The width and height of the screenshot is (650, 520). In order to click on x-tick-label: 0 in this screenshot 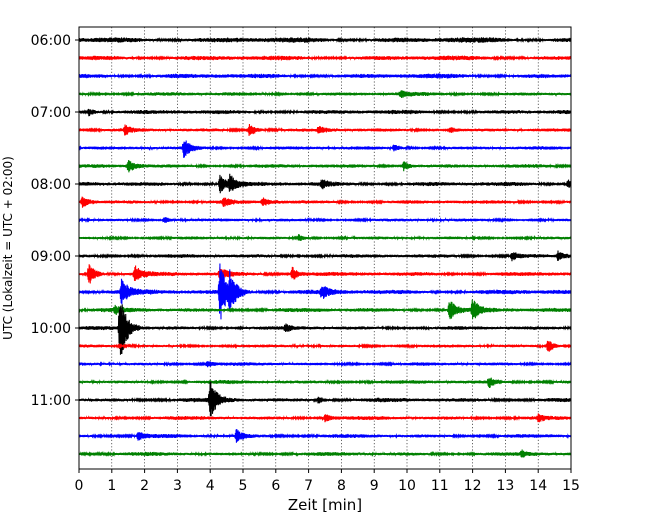, I will do `click(79, 486)`.